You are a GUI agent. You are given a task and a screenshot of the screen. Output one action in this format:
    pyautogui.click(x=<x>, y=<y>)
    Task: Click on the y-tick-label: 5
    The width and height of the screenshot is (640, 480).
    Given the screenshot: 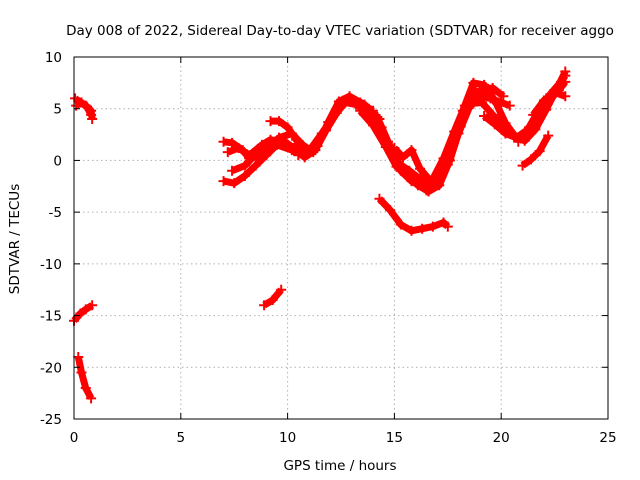 What is the action you would take?
    pyautogui.click(x=57, y=110)
    